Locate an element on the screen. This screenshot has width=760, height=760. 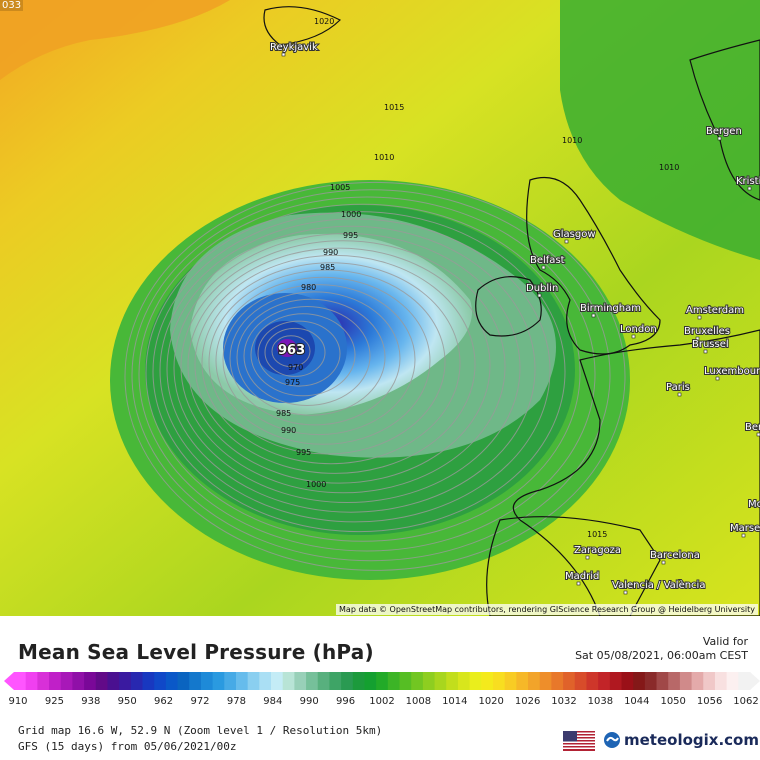
legend-tick: 1050 is located at coordinates (673, 701).